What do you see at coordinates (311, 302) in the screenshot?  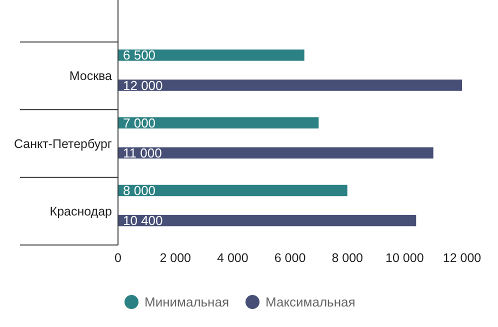 I see `legend-label: Максимальная` at bounding box center [311, 302].